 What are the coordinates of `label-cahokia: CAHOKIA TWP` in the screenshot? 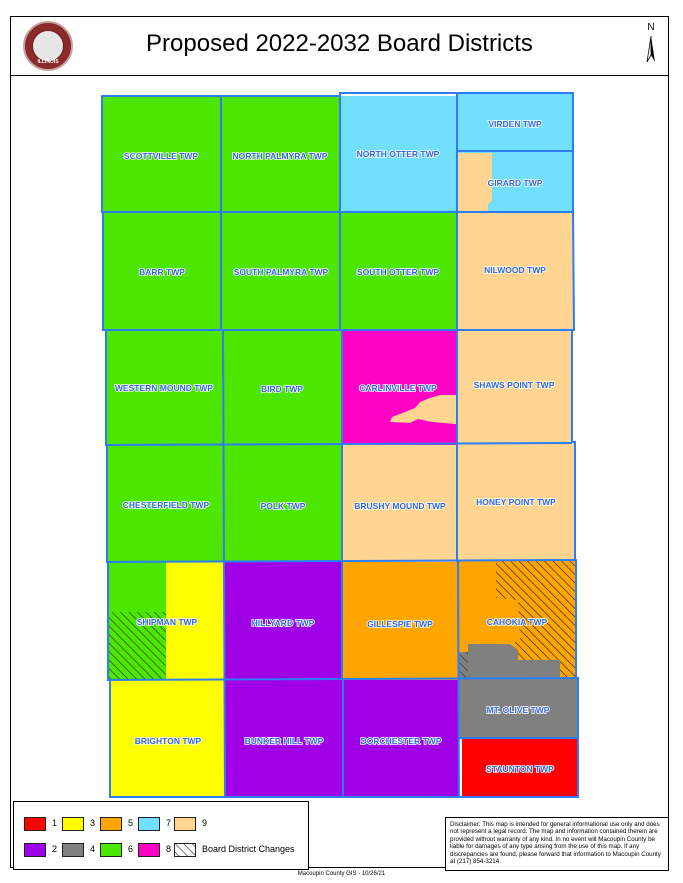 It's located at (517, 622).